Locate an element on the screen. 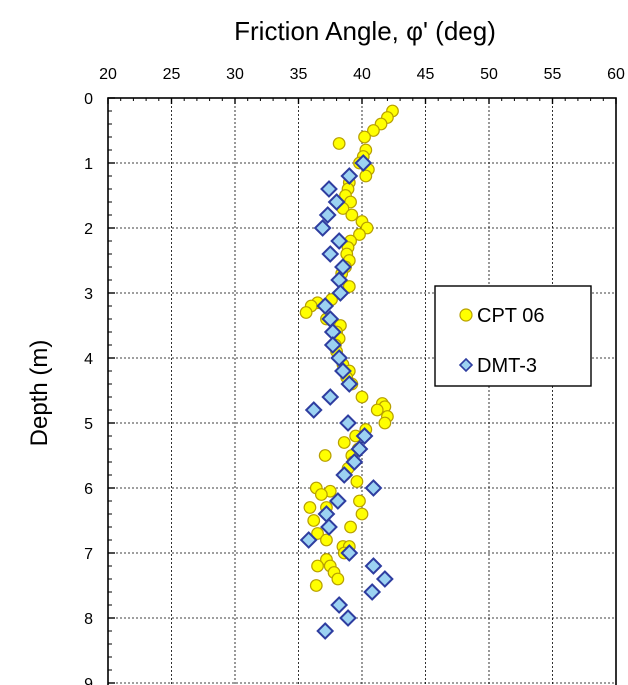  y-tick-label: 1 is located at coordinates (88, 164).